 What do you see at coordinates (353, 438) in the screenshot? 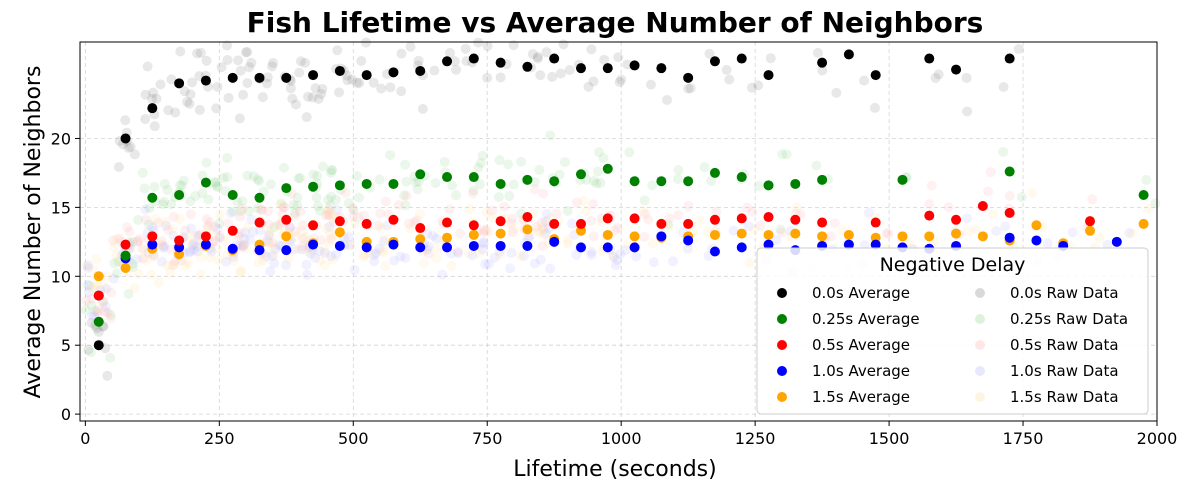
I see `x-tick-label: 500` at bounding box center [353, 438].